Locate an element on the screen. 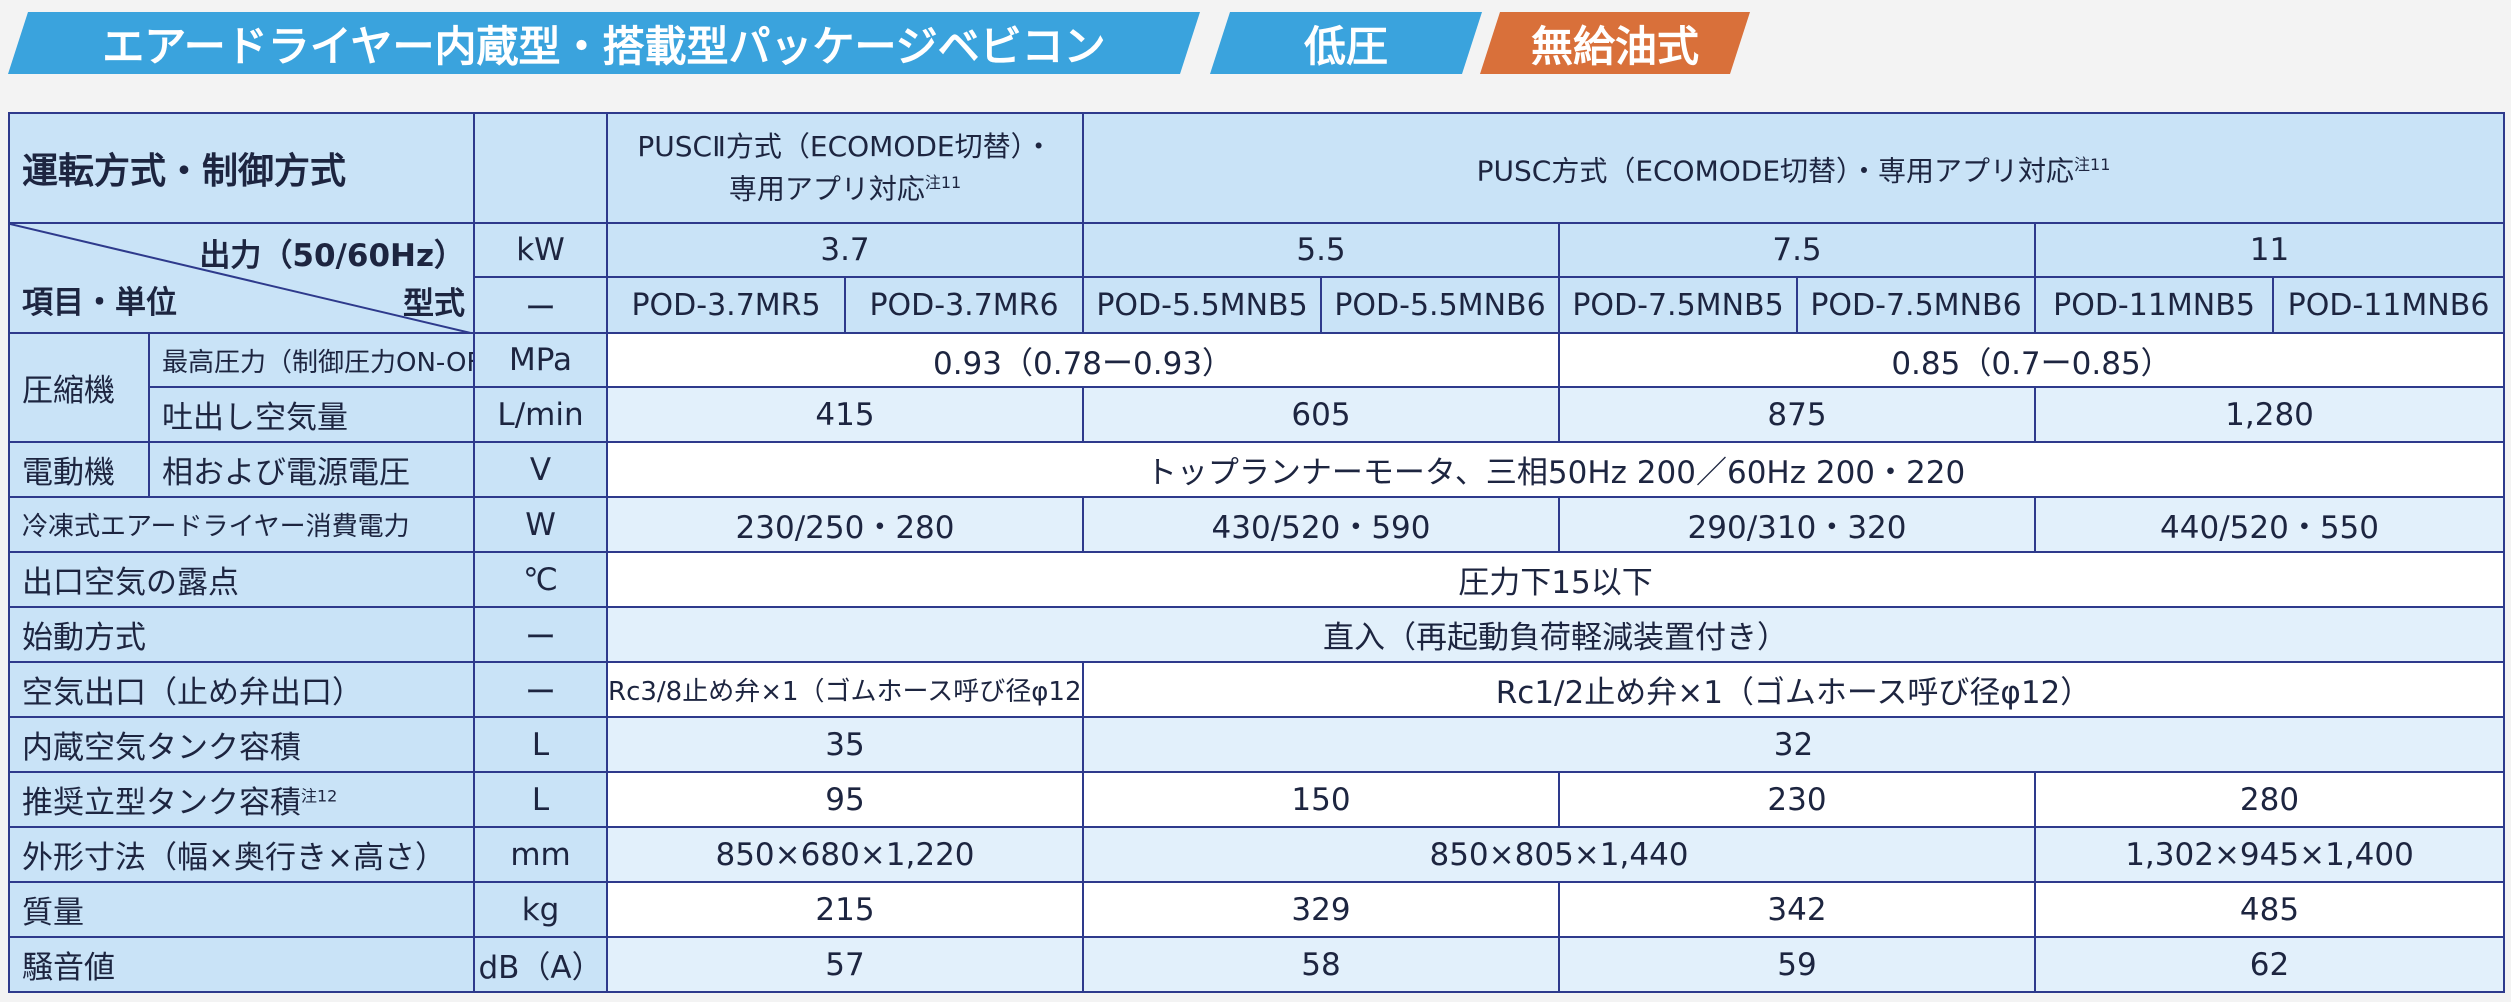  header-diagonal: 出力（50/60Hz） 型式 項目・単位 is located at coordinates (241, 278).